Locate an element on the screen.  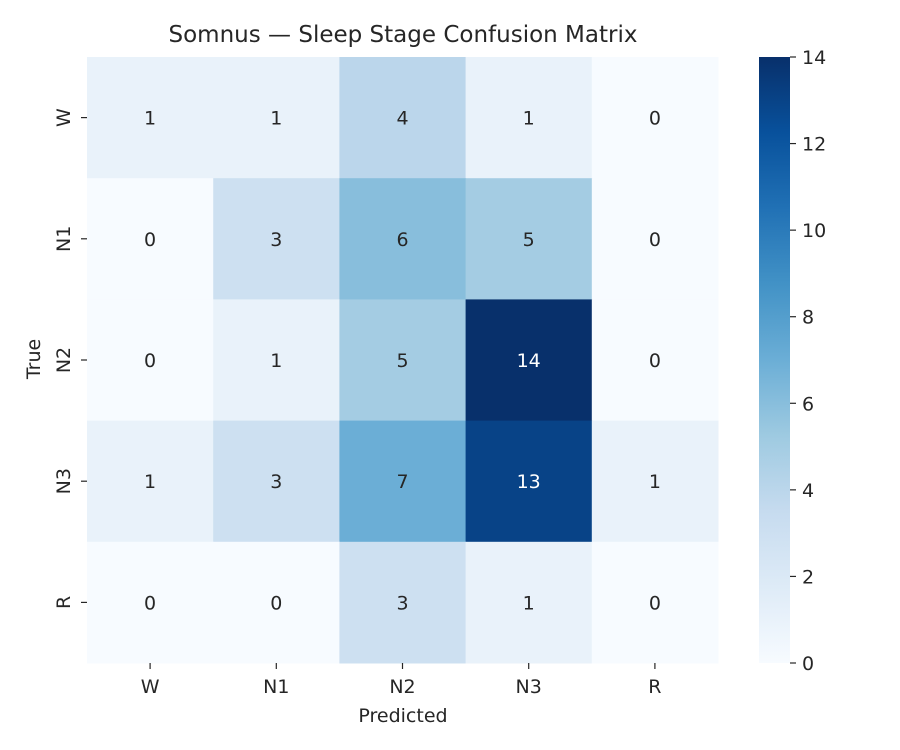
heatmap-cell-N3-W is located at coordinates (150, 481).